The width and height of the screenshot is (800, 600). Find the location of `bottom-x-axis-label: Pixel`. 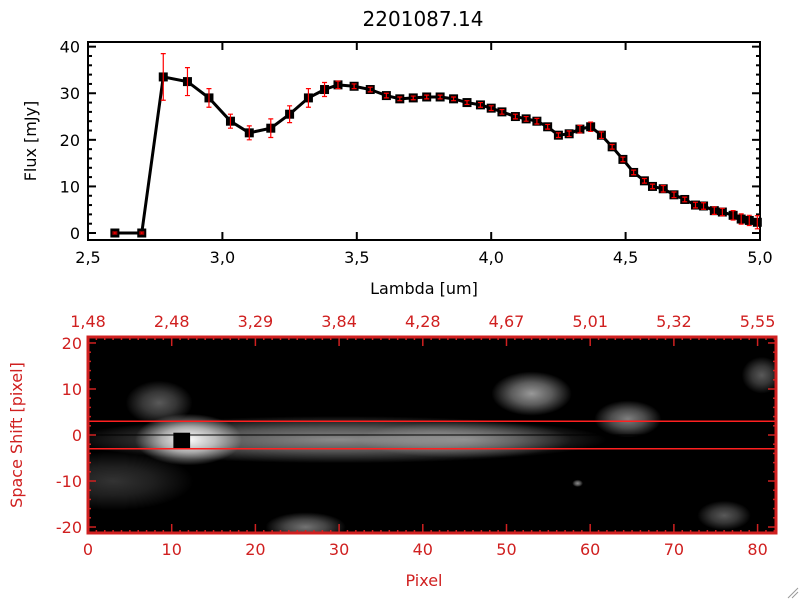

bottom-x-axis-label: Pixel is located at coordinates (423, 580).